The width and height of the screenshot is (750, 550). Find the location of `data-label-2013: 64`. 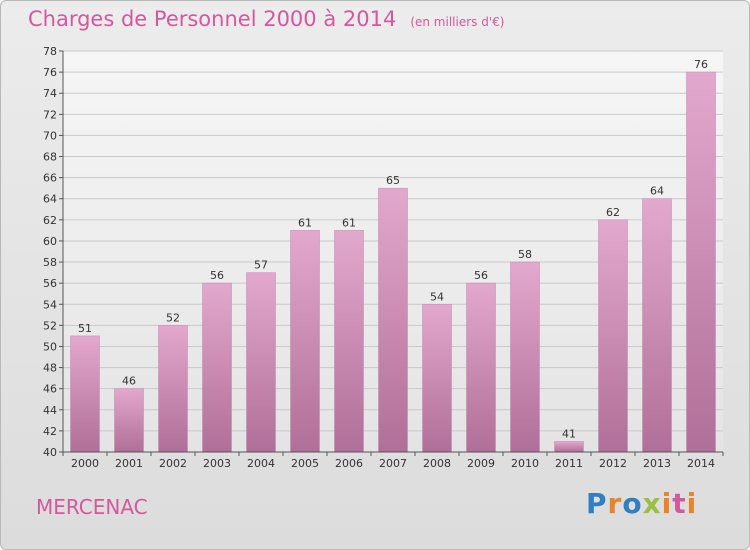

data-label-2013: 64 is located at coordinates (657, 191).